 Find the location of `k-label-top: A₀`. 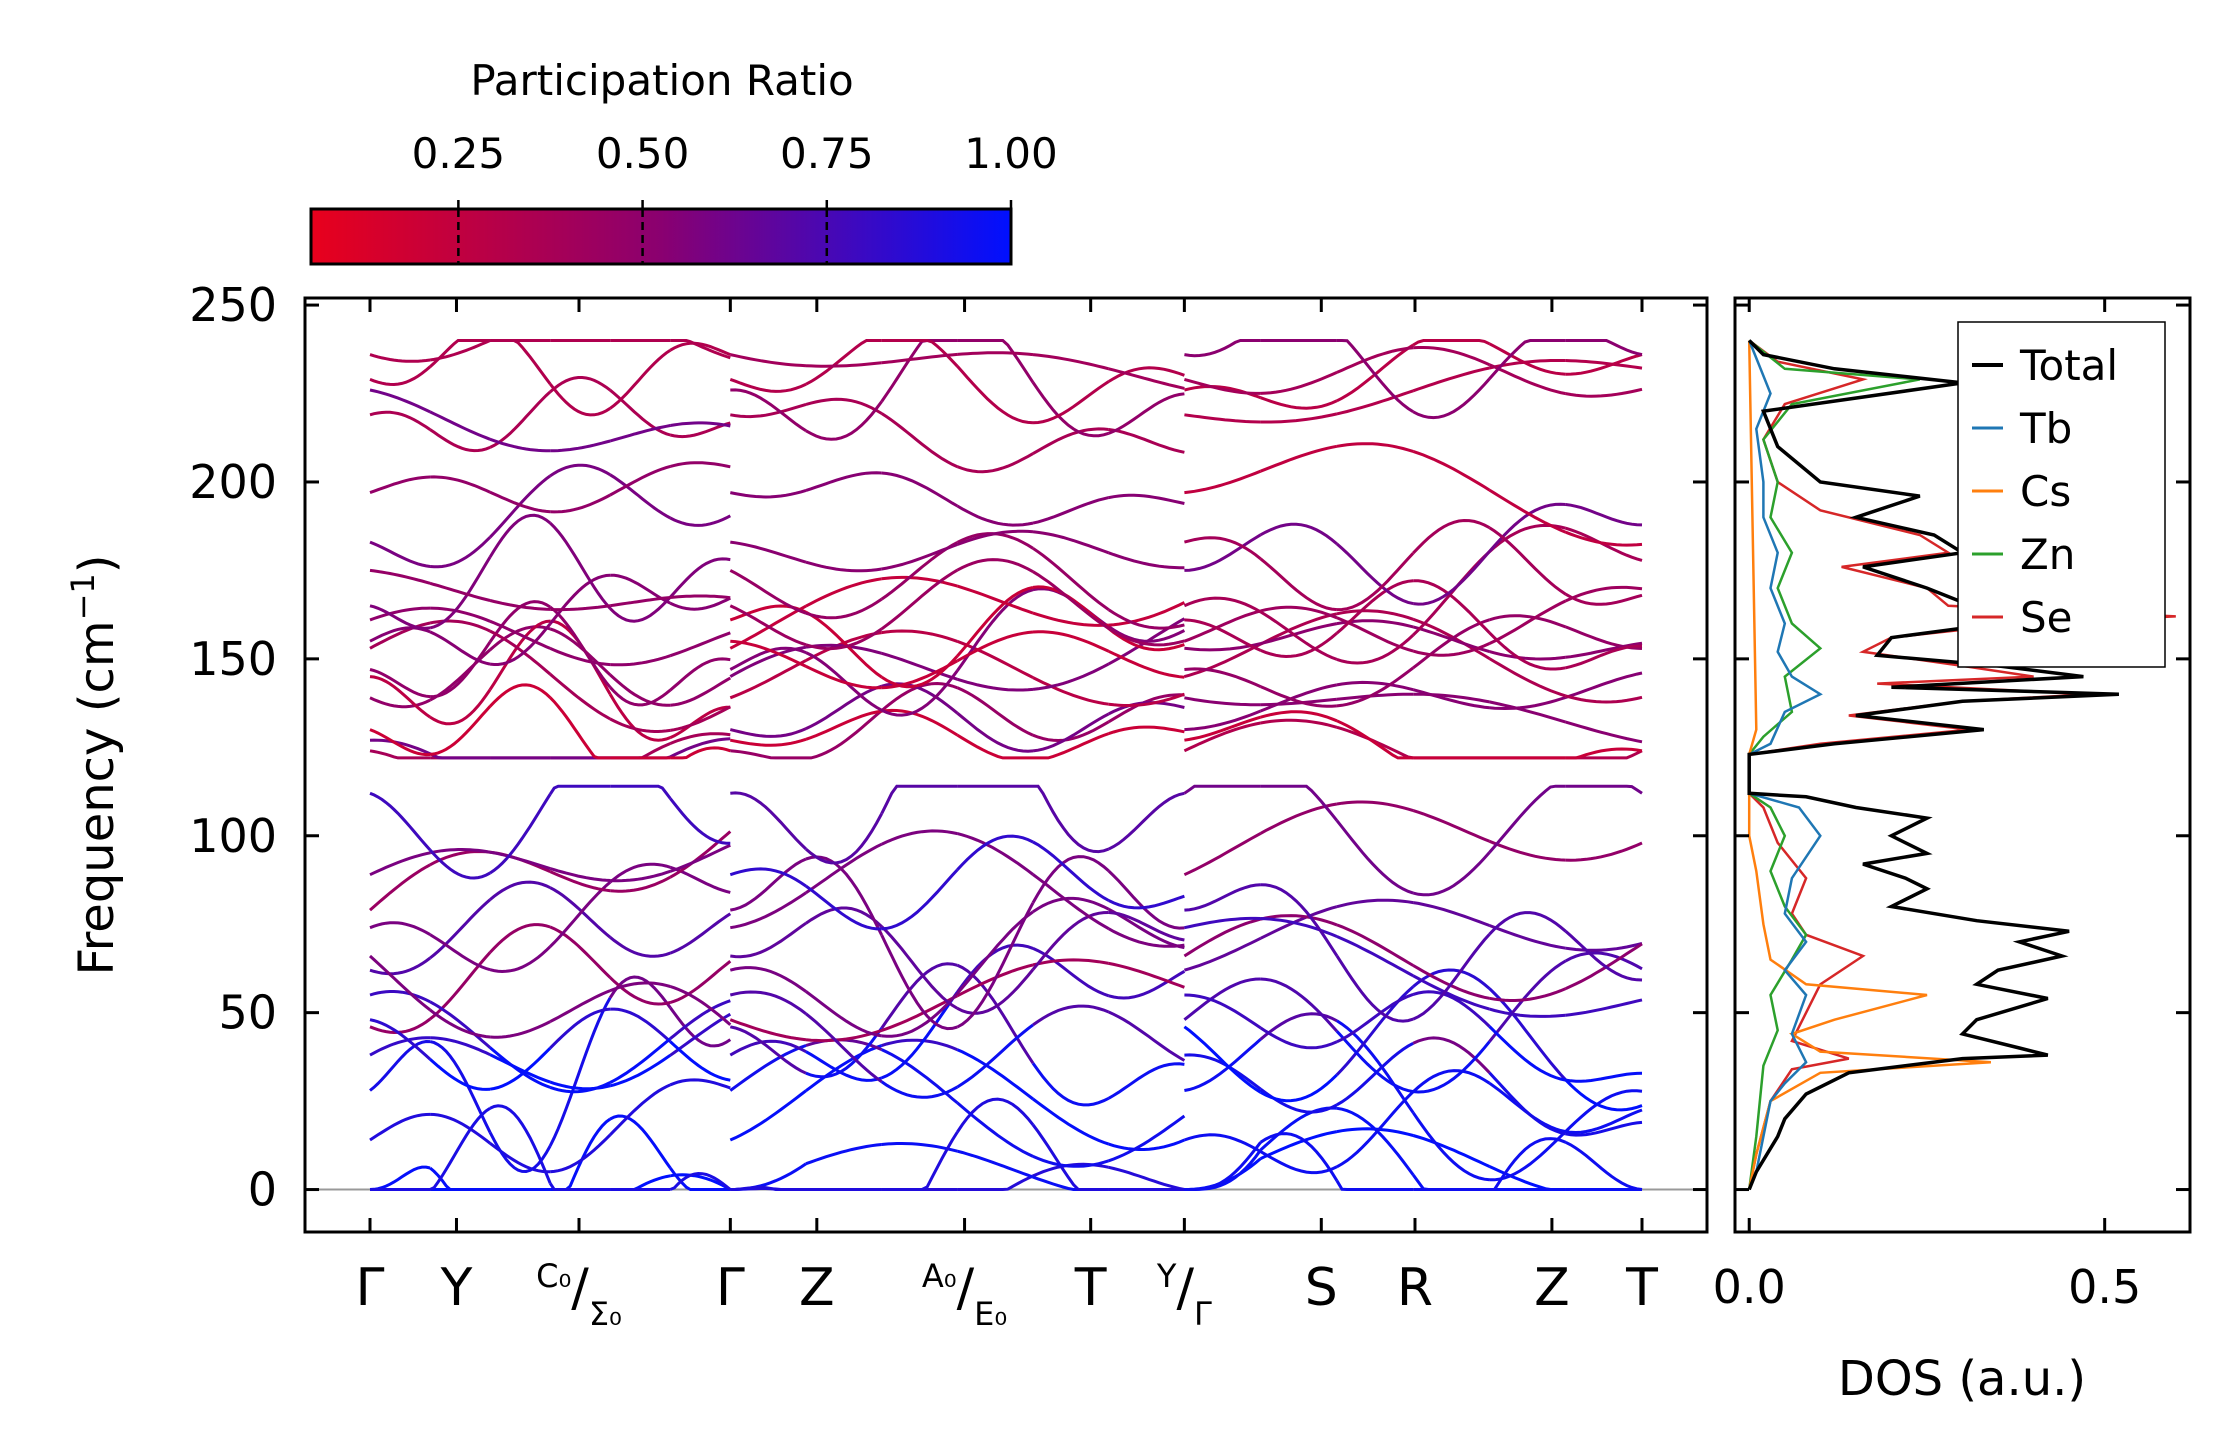

k-label-top: A₀ is located at coordinates (939, 1276).